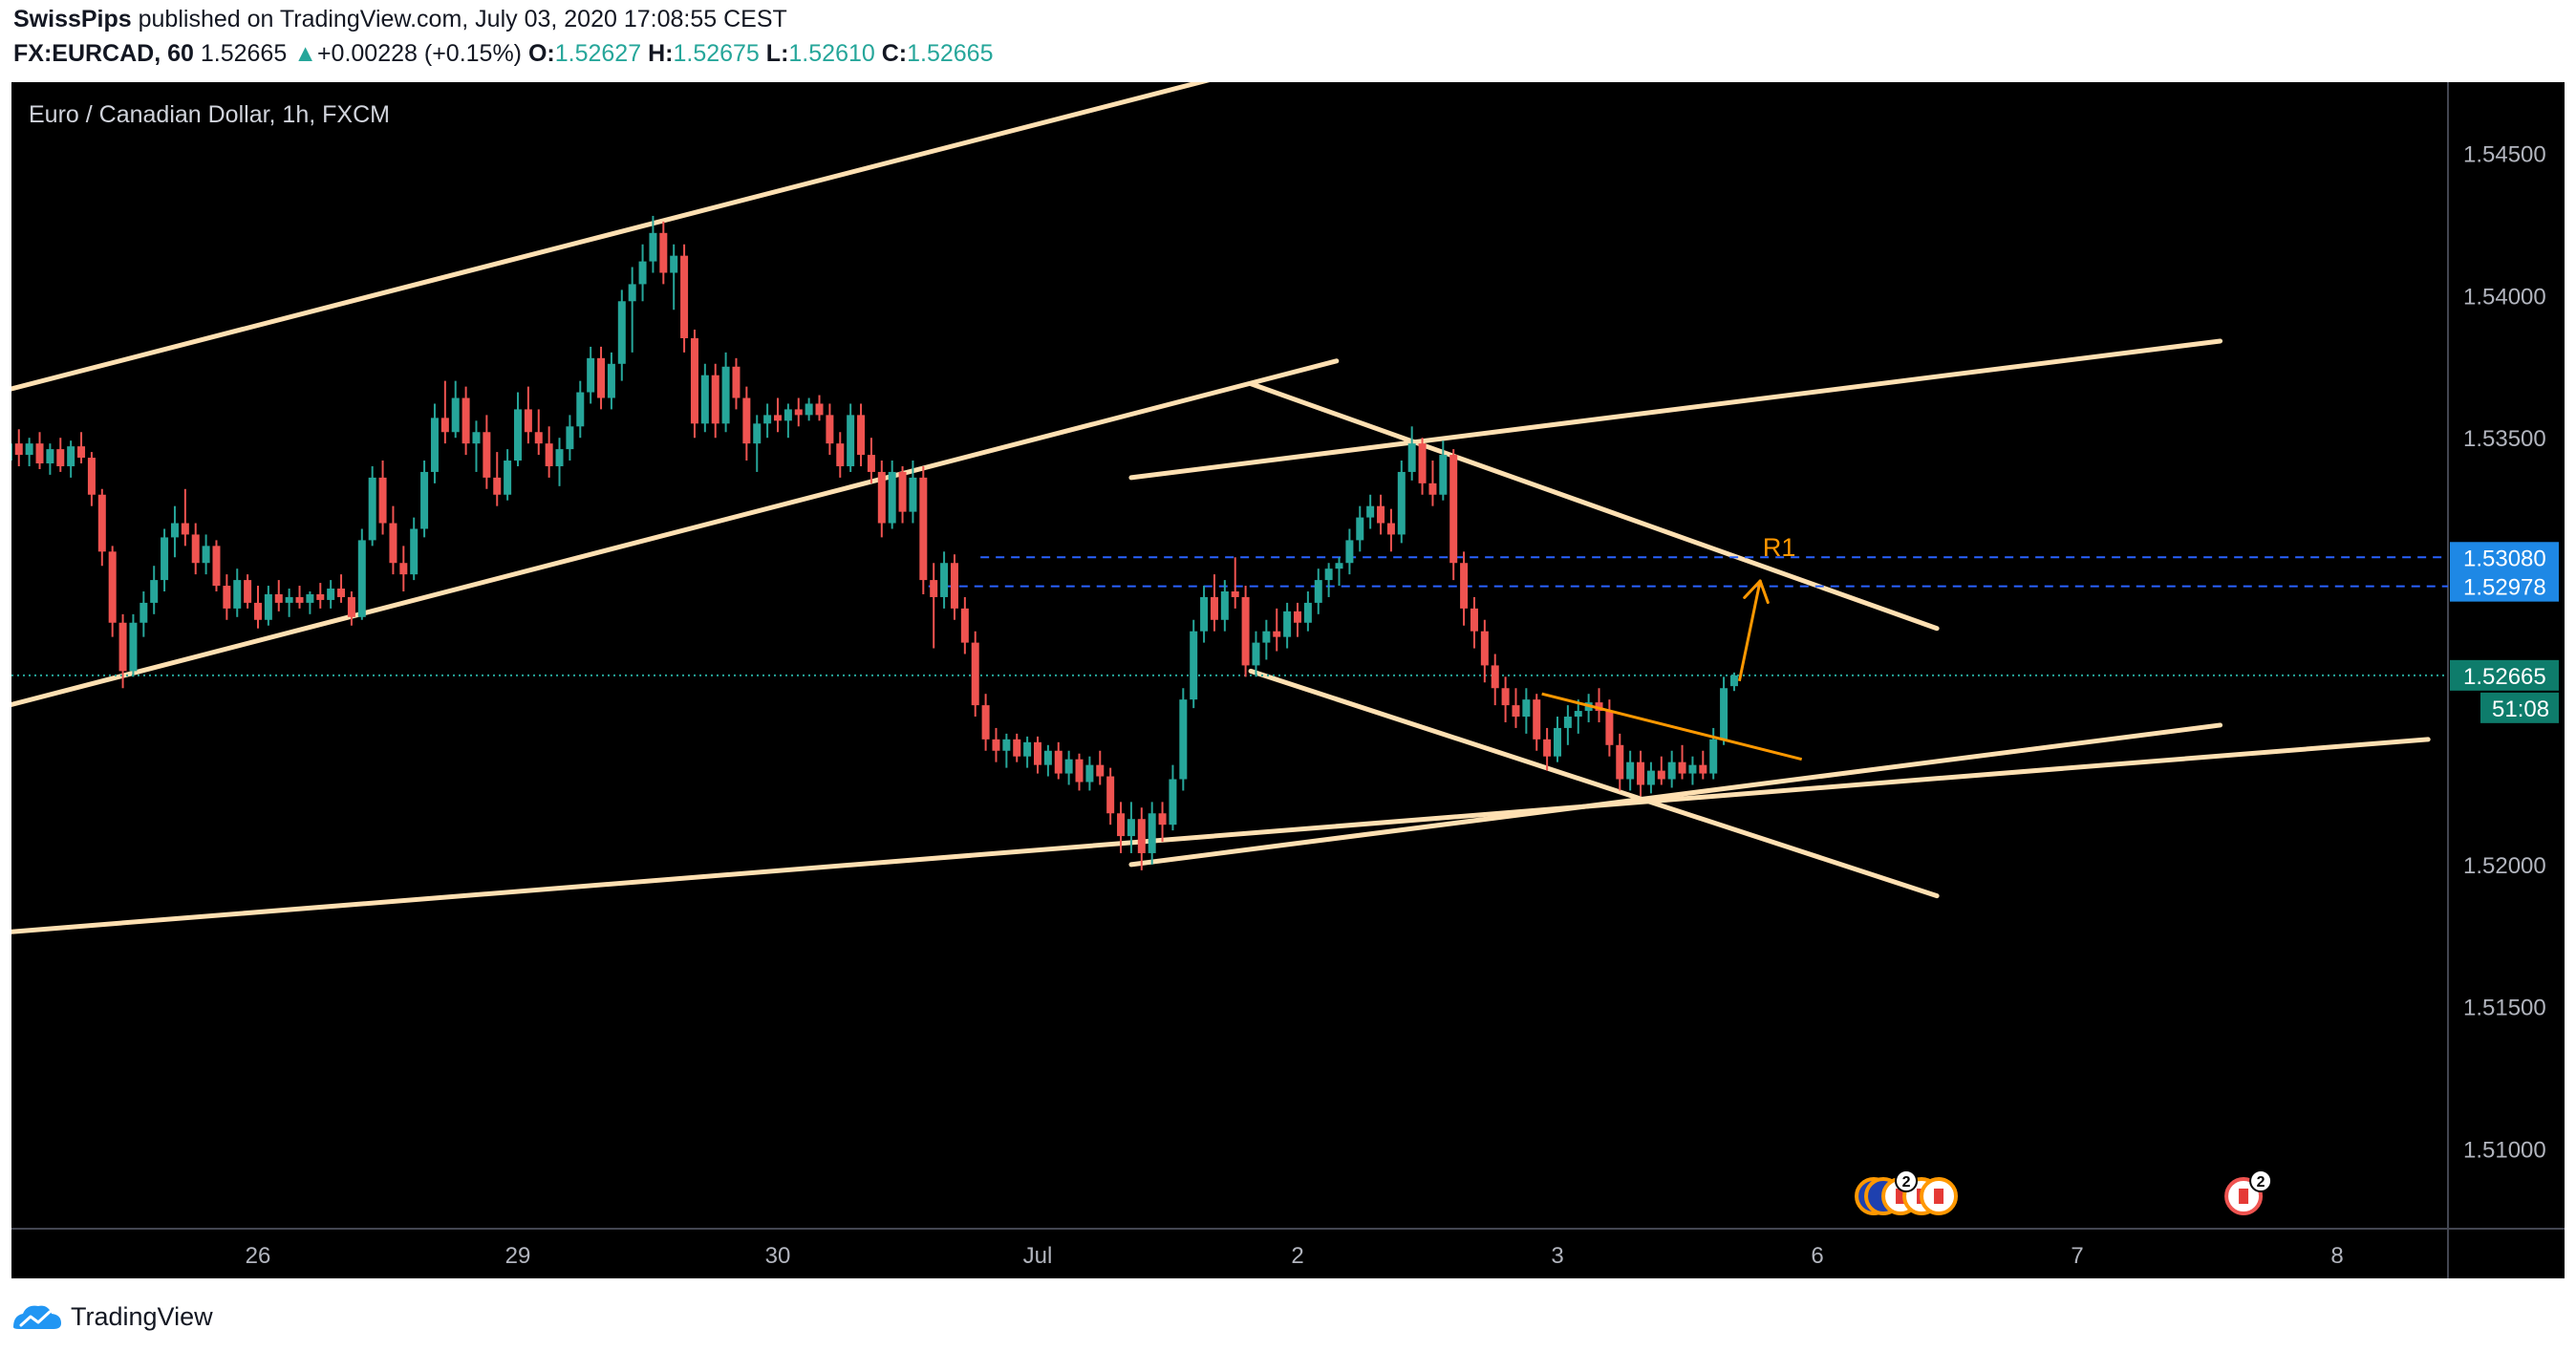 Image resolution: width=2576 pixels, height=1351 pixels. Describe the element at coordinates (1749, 631) in the screenshot. I see `breakout-arrow` at that location.